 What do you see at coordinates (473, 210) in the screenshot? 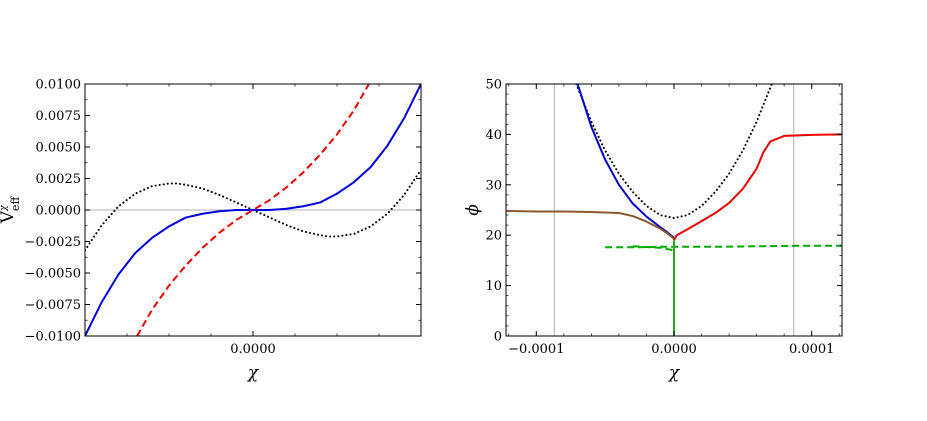
I see `y-axis-label: ϕ` at bounding box center [473, 210].